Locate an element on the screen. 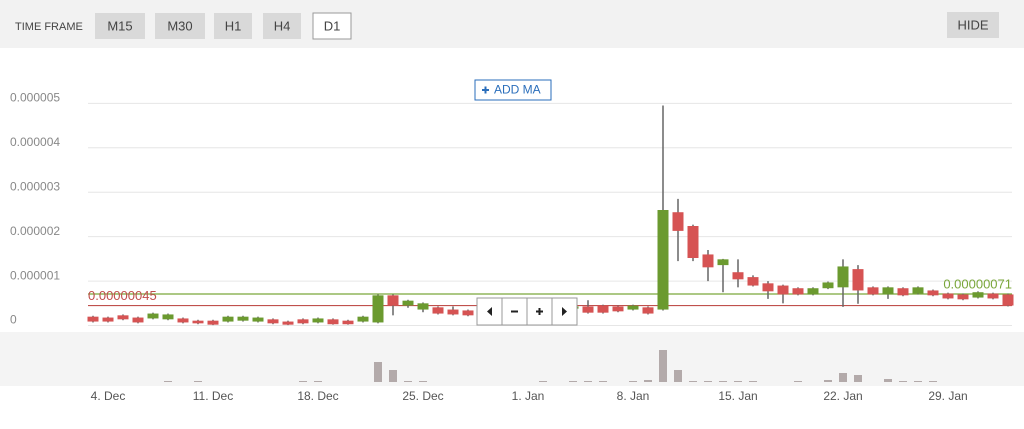  timeframe-button-text: H1 is located at coordinates (233, 25).